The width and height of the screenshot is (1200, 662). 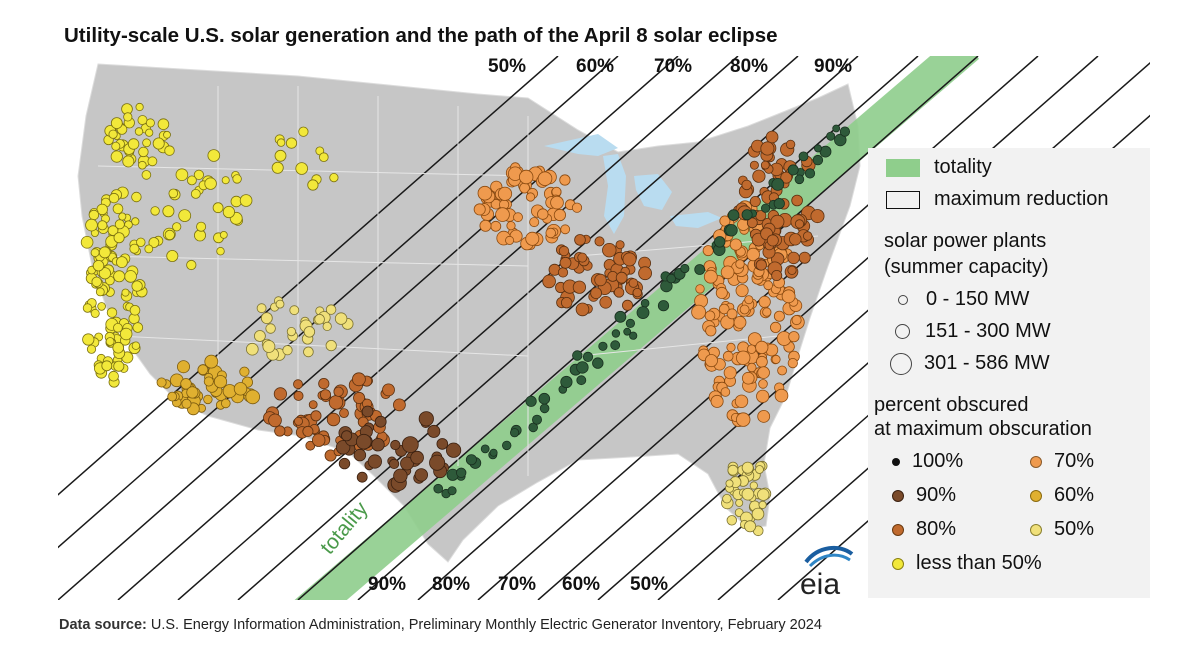 I want to click on size-small-symbol, so click(x=903, y=299).